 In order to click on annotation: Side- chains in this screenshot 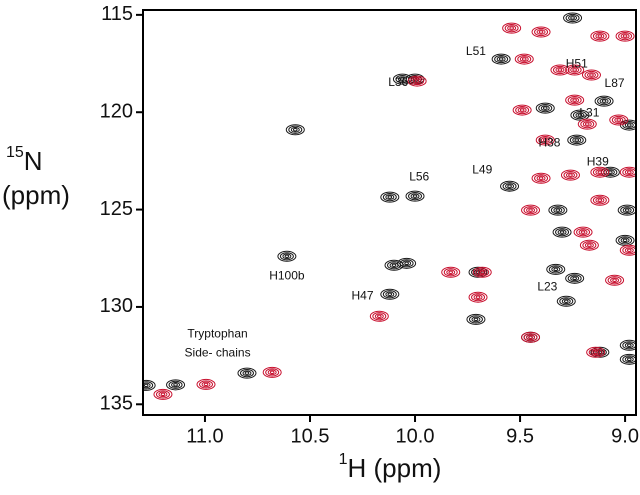, I will do `click(218, 353)`.